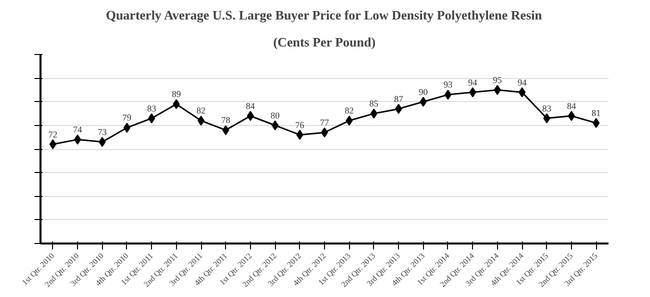 The image size is (650, 297). I want to click on data-label: 74, so click(78, 129).